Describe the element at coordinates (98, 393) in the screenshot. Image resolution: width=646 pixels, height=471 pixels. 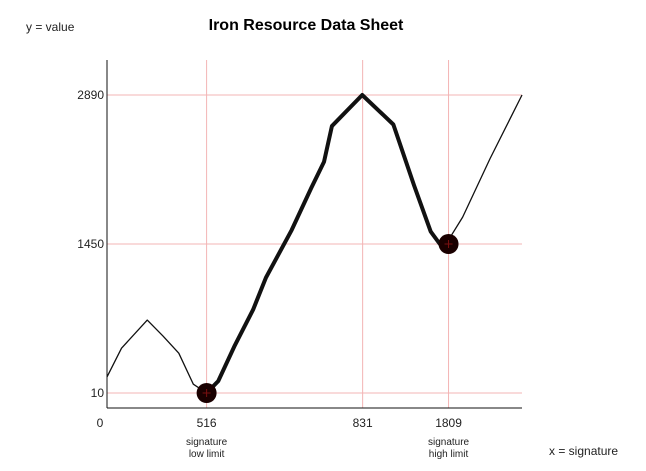
I see `y-tick-label: 10` at that location.